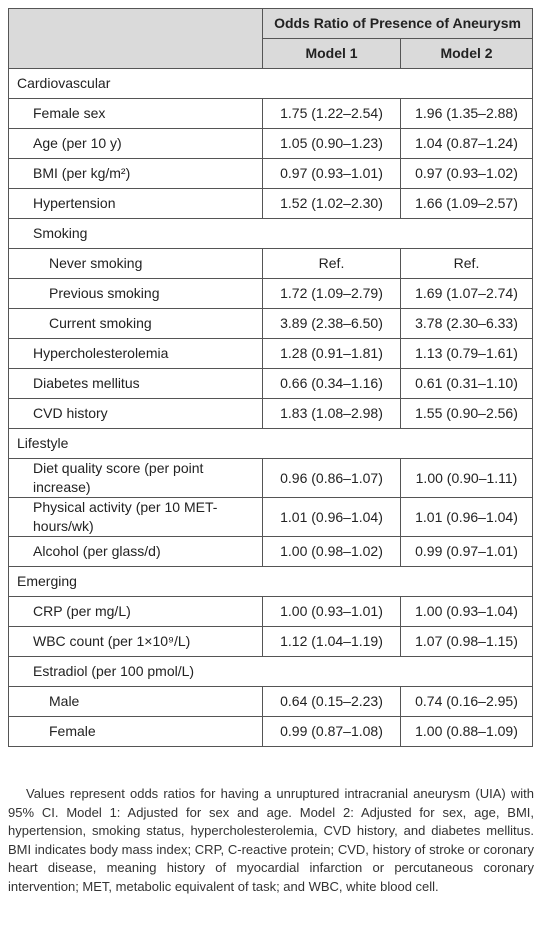 This screenshot has width=544, height=928. What do you see at coordinates (466, 203) in the screenshot?
I see `cell-value: 1.66 (1.09–2.57)` at bounding box center [466, 203].